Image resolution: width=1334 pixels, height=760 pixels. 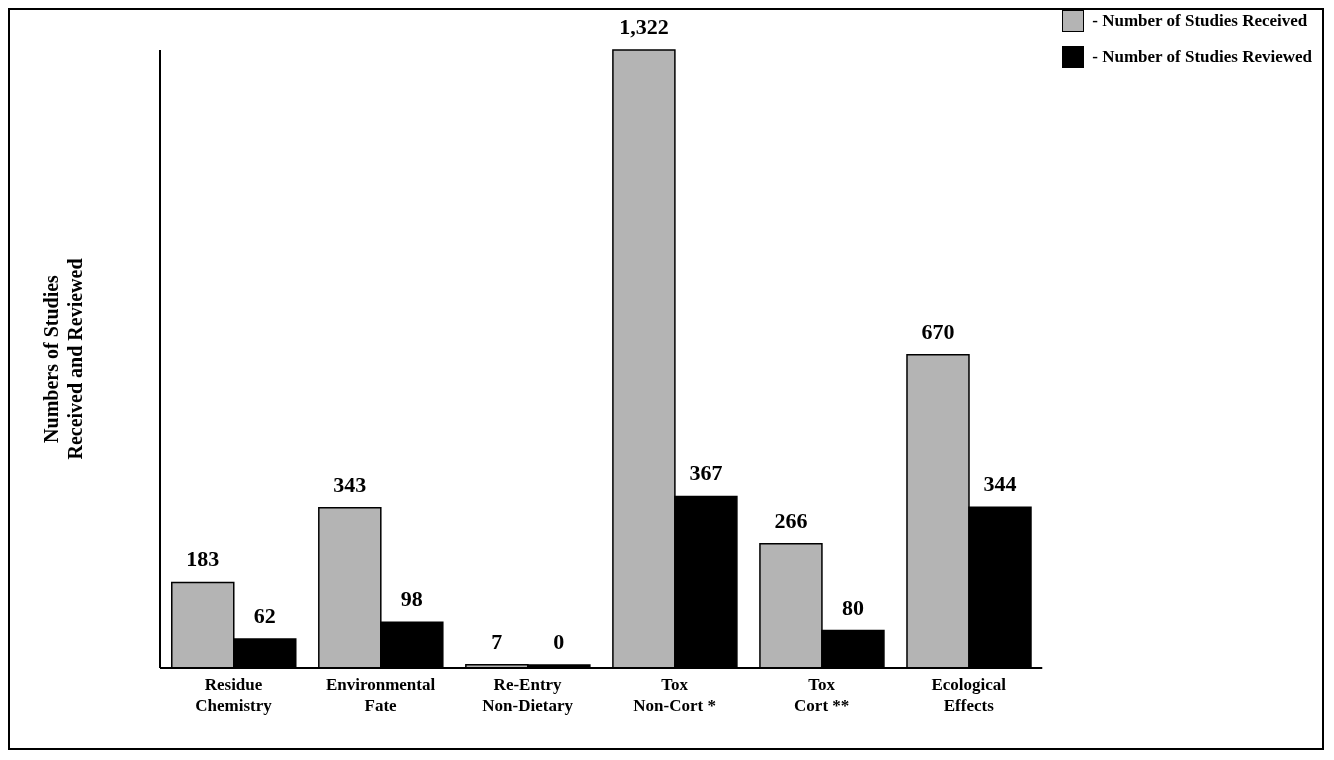 I want to click on data-label: 1,322, so click(x=644, y=26).